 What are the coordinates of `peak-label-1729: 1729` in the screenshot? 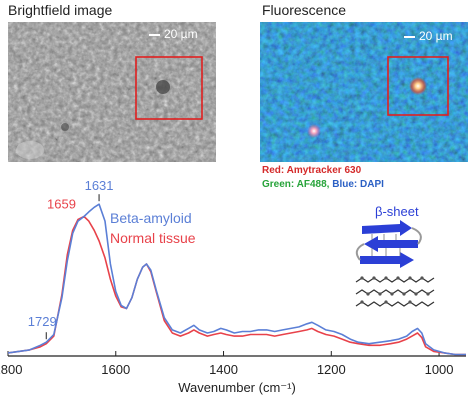 It's located at (42, 321).